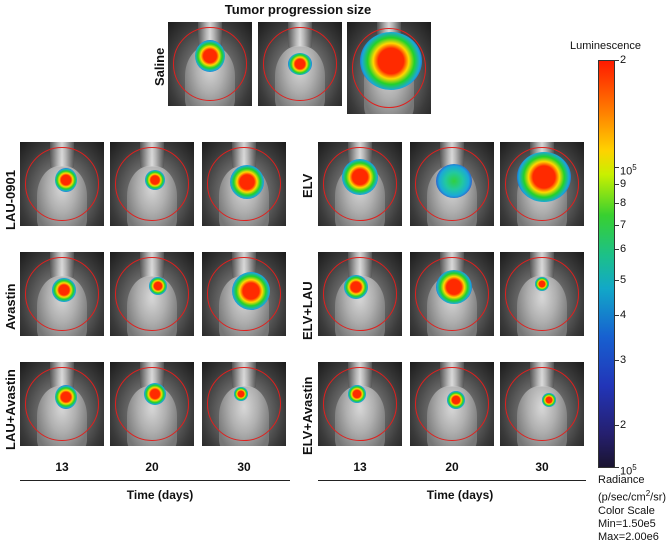  I want to click on colorbar-label-bottom: 105, so click(628, 470).